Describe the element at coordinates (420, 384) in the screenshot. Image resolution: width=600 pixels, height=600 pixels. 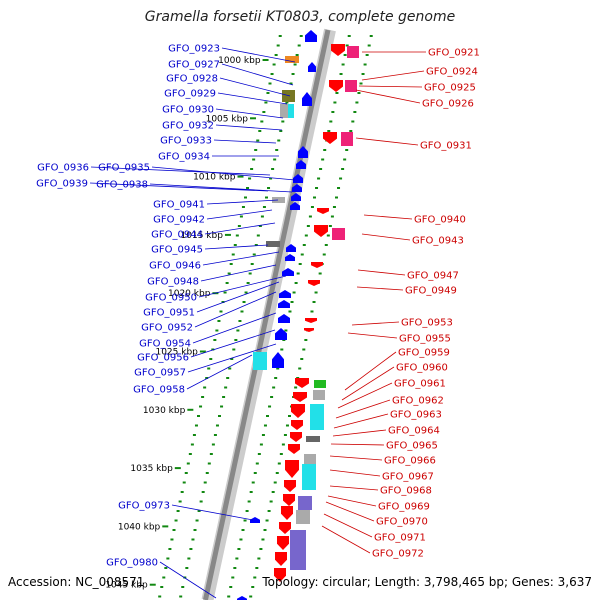
I see `right-gene-label: GFO_0961` at that location.